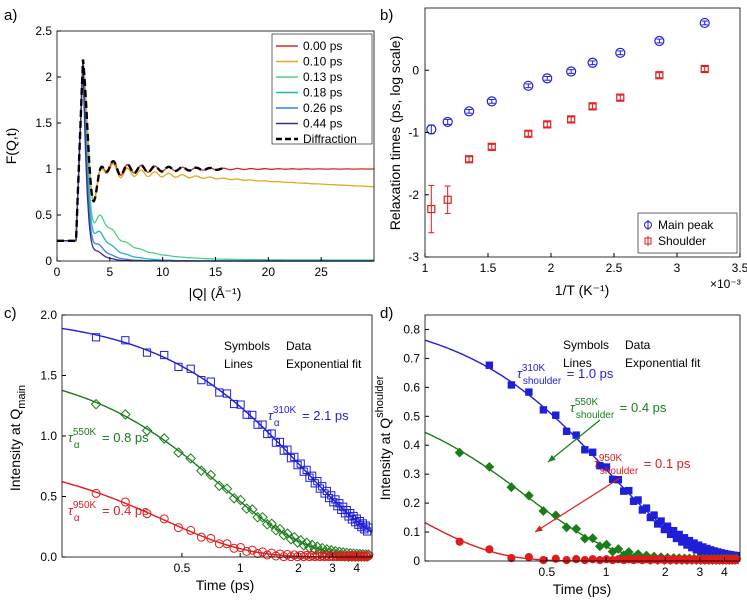 This screenshot has width=747, height=600. I want to click on panel-b-ytick-label: -1, so click(413, 133).